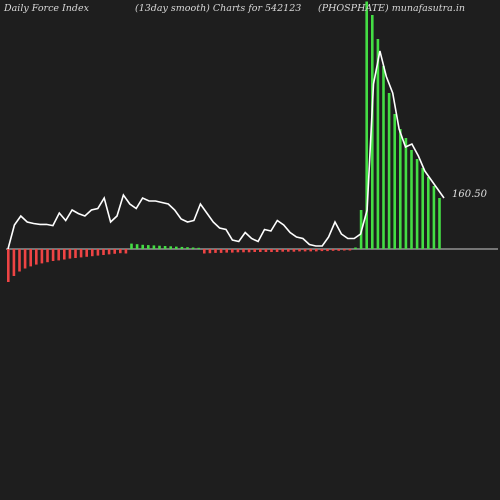 The width and height of the screenshot is (500, 500). Describe the element at coordinates (46, 8) in the screenshot. I see `chart-title-left: Daily Force Index` at that location.